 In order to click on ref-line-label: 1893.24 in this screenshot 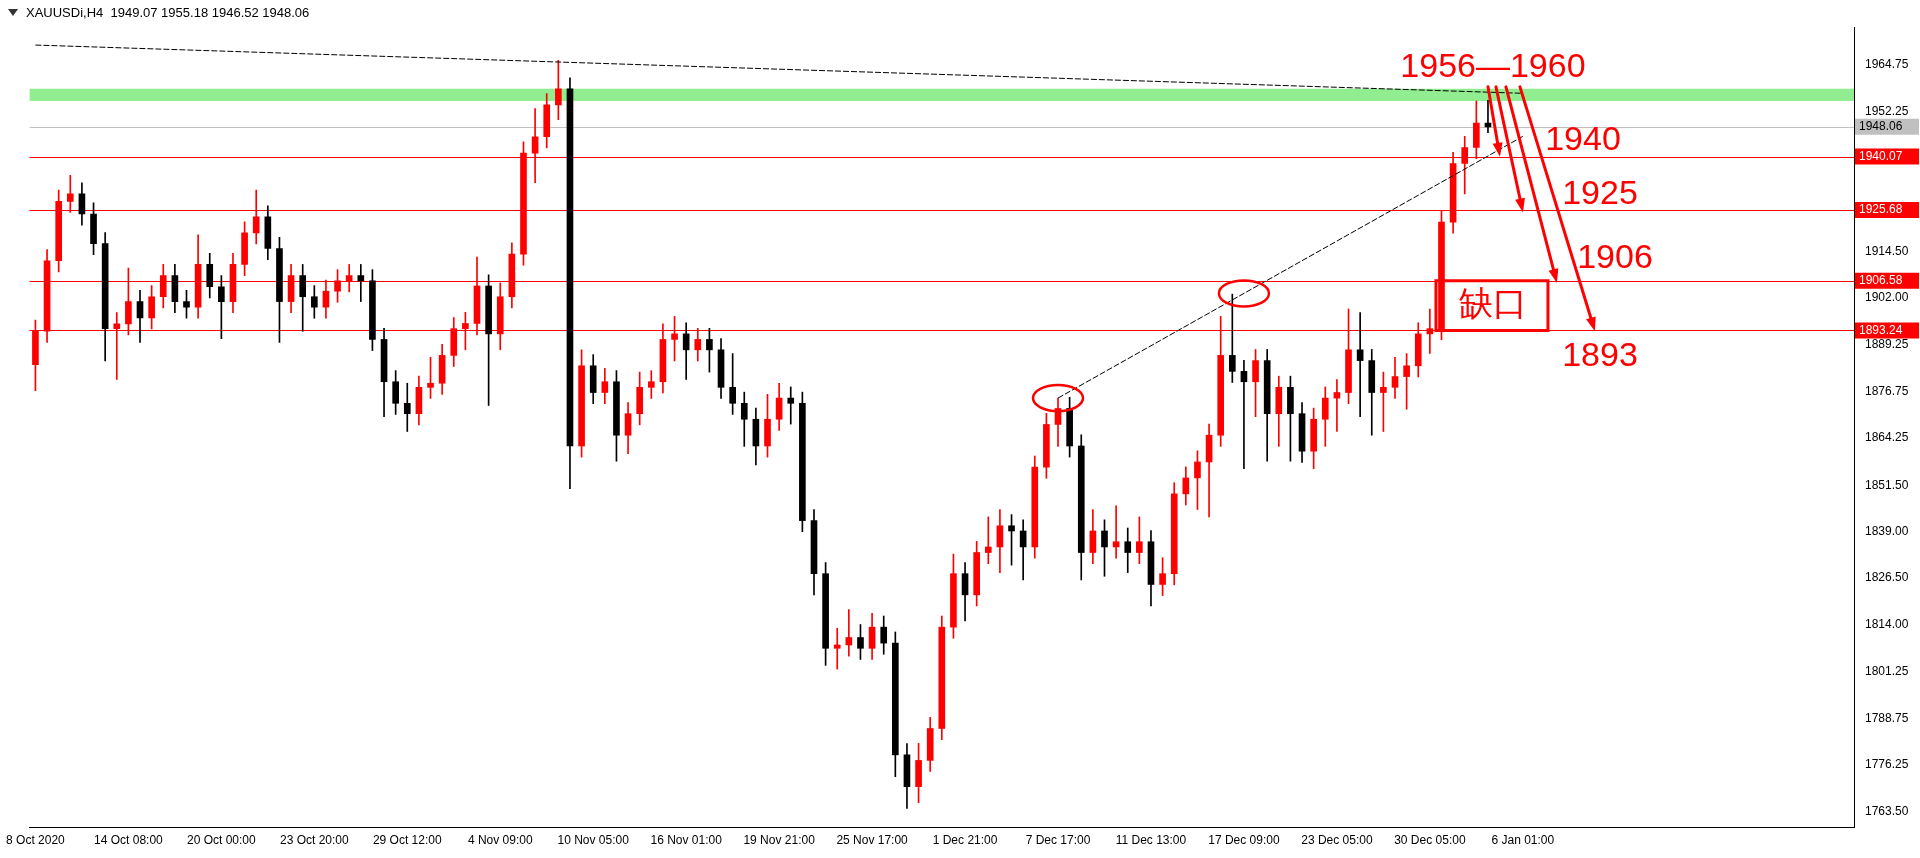, I will do `click(1881, 329)`.